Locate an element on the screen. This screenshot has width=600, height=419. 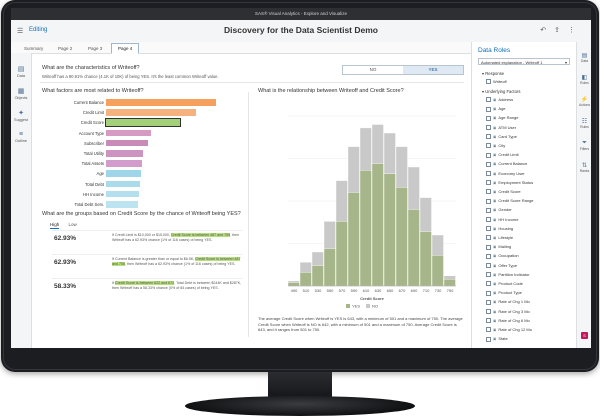
rail-outline: ≡ Outline is located at coordinates (21, 137).